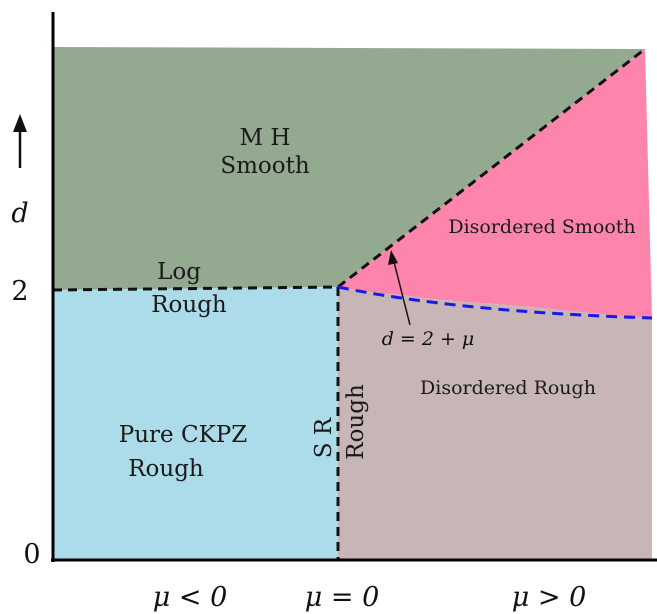 The height and width of the screenshot is (614, 657). I want to click on up-arrow-icon, so click(20, 123).